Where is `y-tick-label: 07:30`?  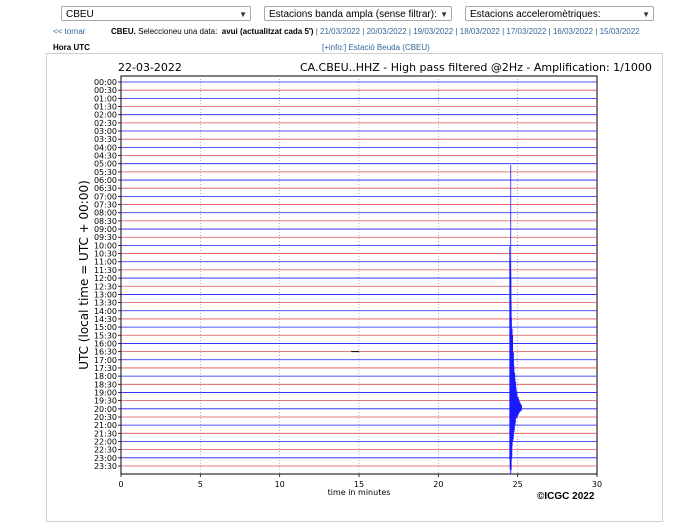 y-tick-label: 07:30 is located at coordinates (105, 205).